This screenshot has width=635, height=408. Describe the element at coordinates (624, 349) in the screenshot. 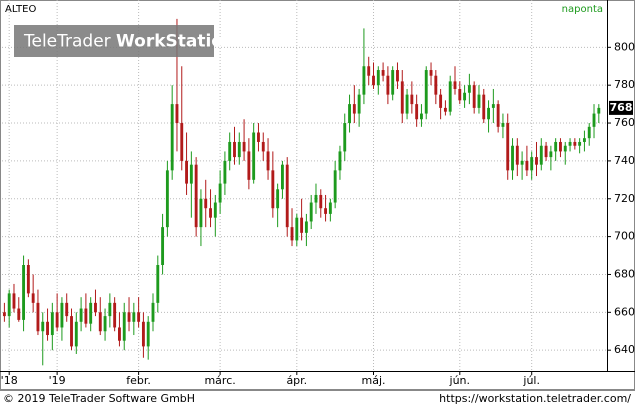

I see `y-tick-label: 640` at that location.